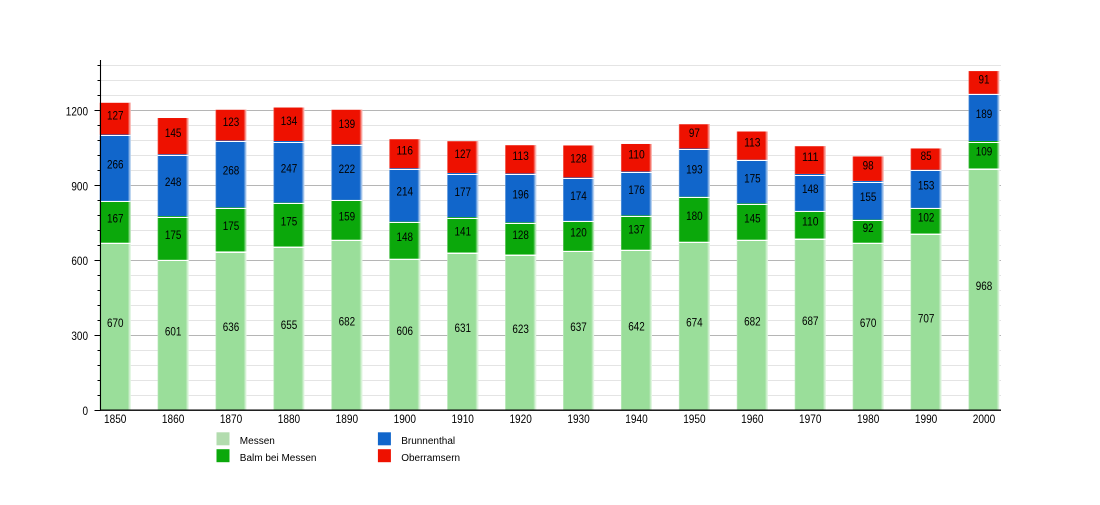  Describe the element at coordinates (694, 419) in the screenshot. I see `svg-text: 1950` at that location.